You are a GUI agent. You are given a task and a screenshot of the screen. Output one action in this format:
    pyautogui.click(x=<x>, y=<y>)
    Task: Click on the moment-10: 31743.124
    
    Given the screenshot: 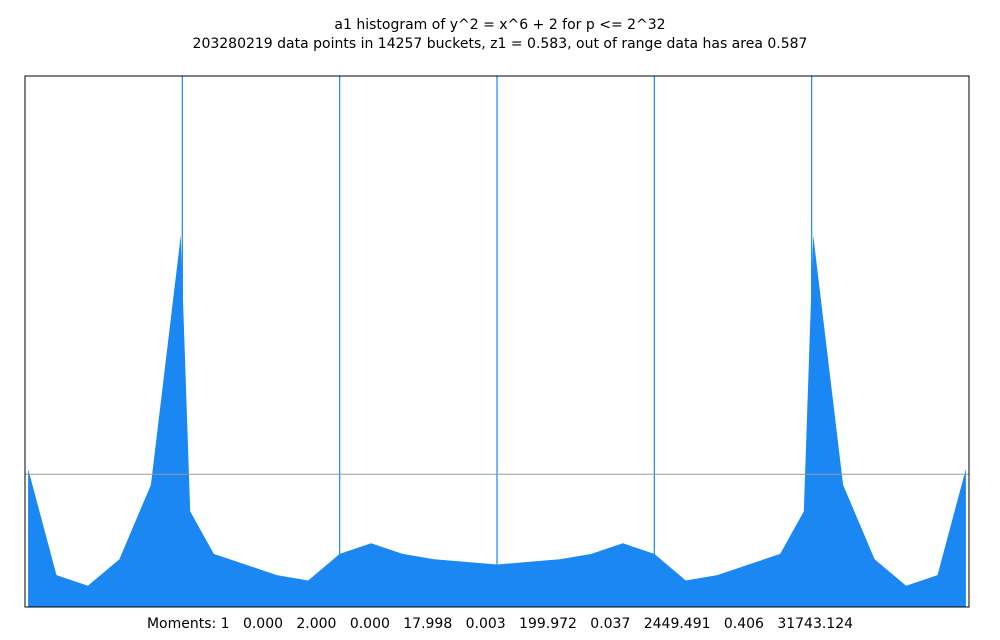 What is the action you would take?
    pyautogui.click(x=808, y=624)
    